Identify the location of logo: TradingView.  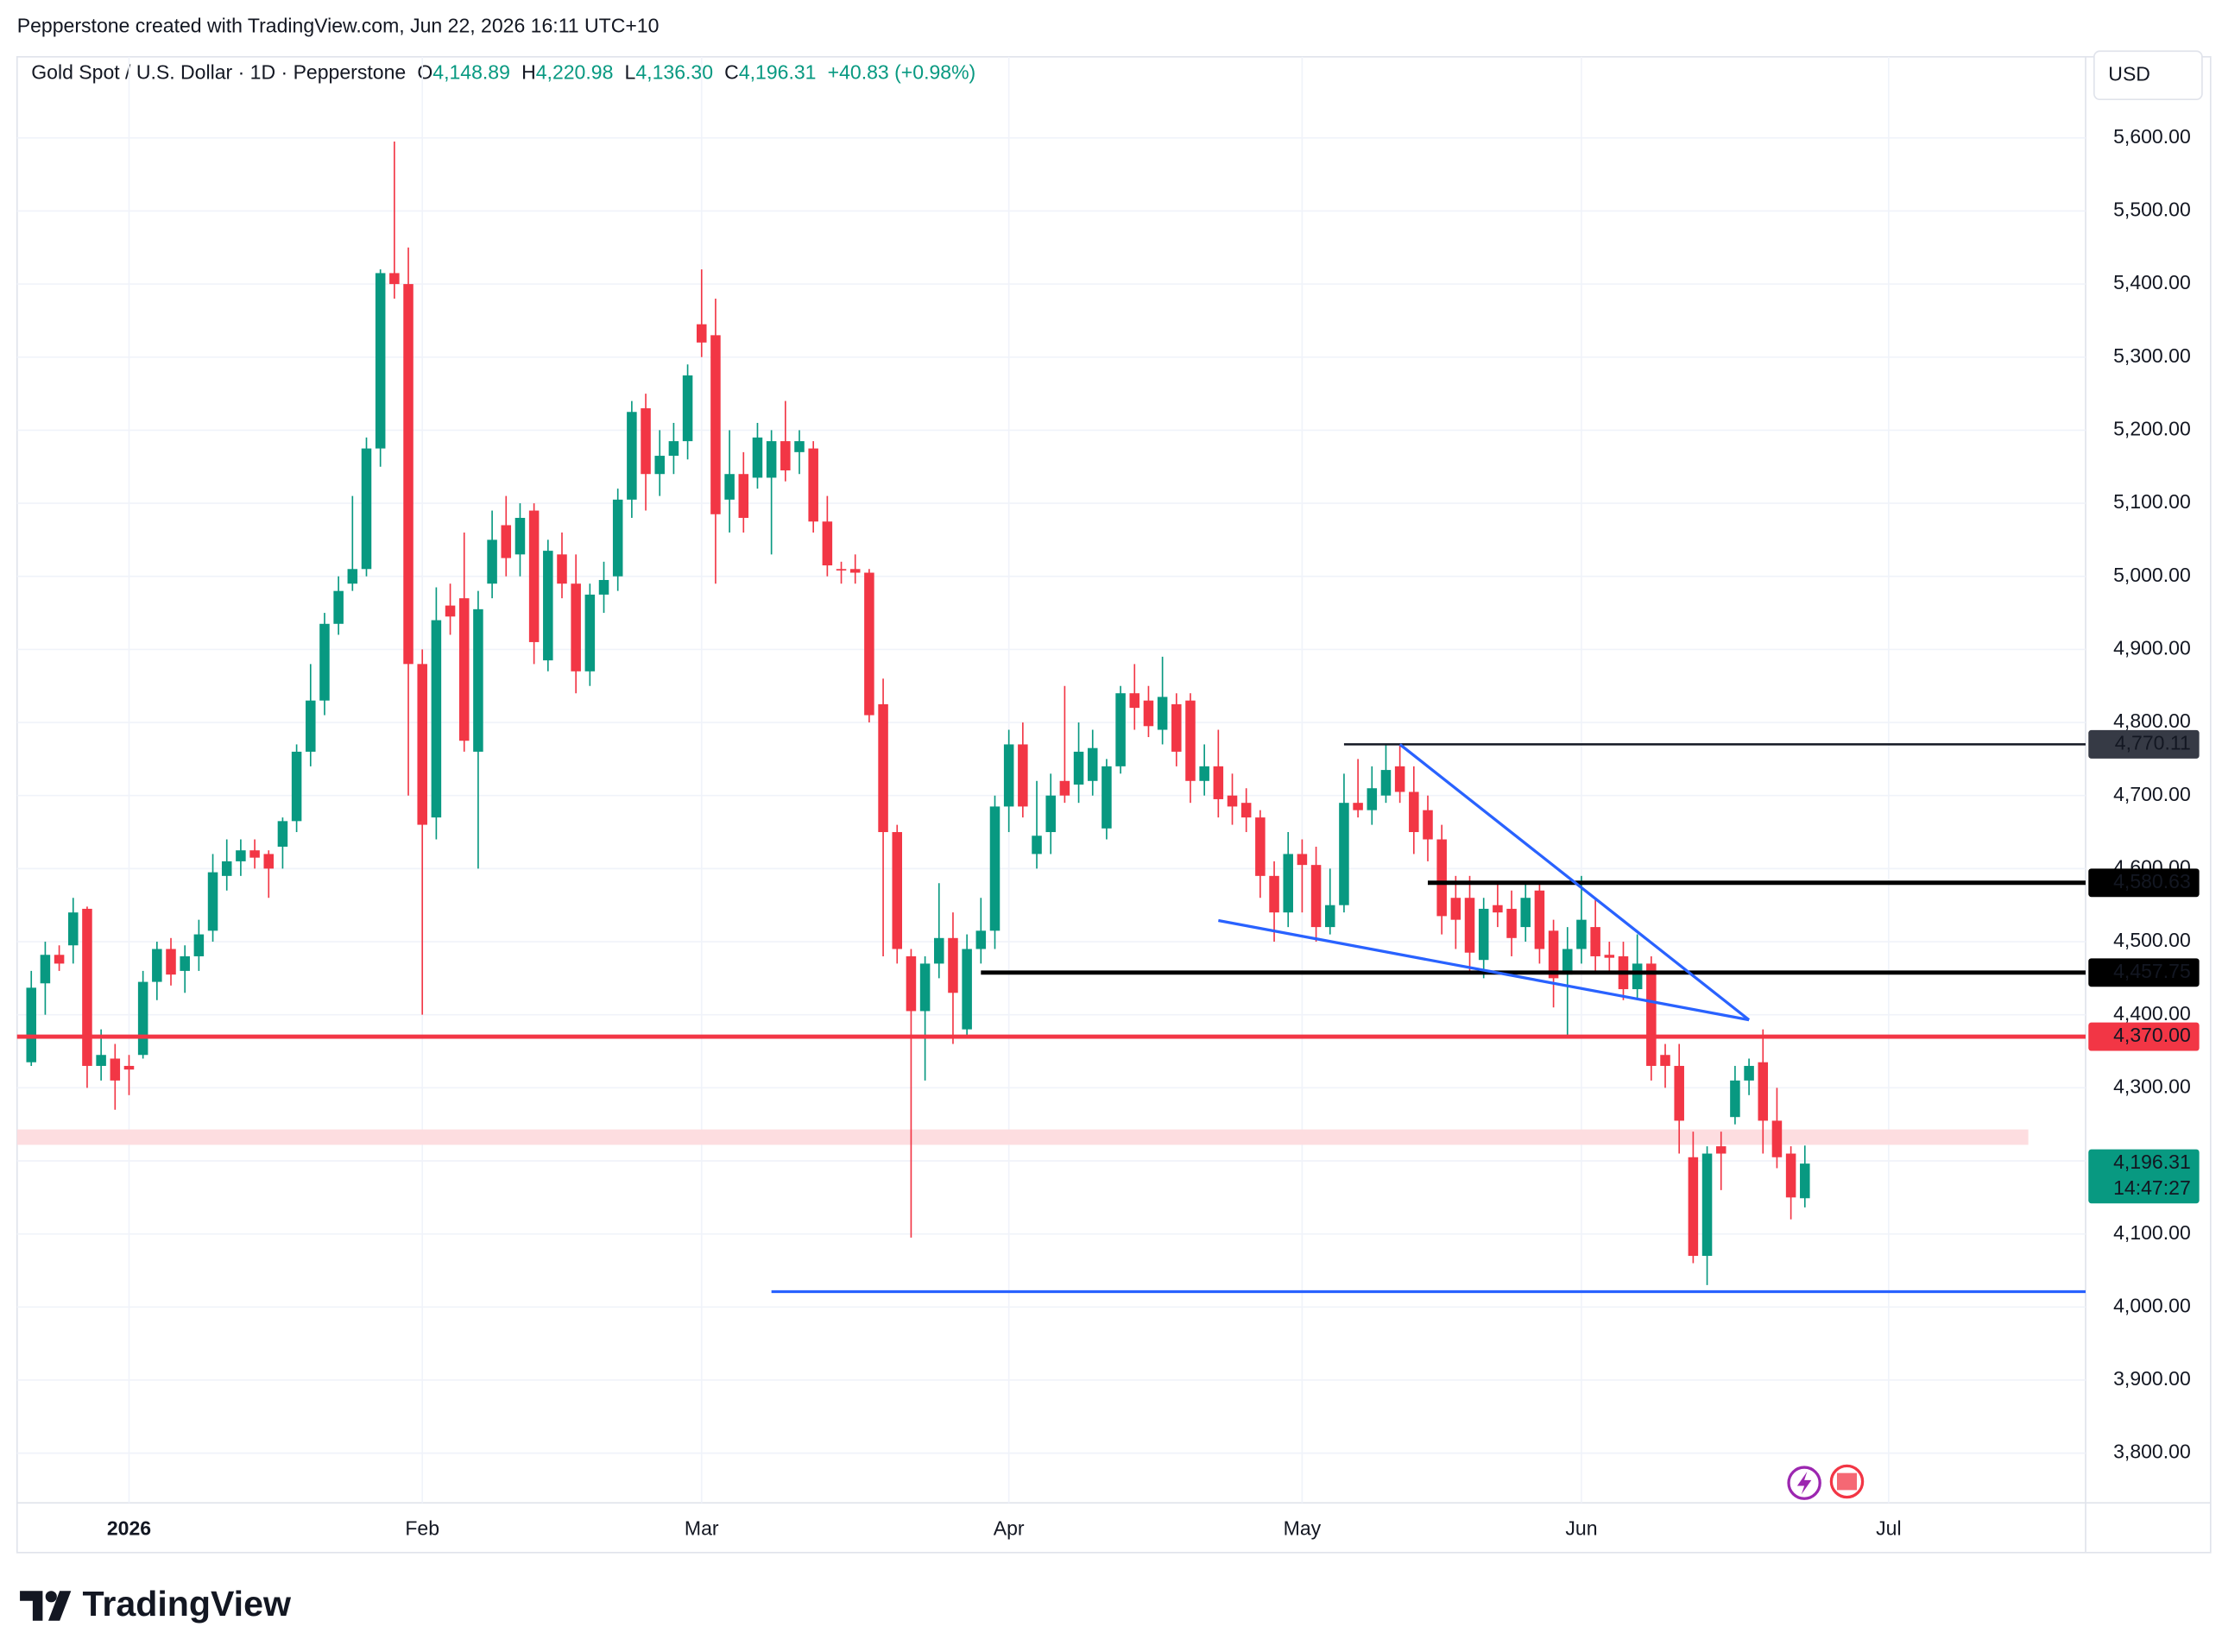
(156, 1604).